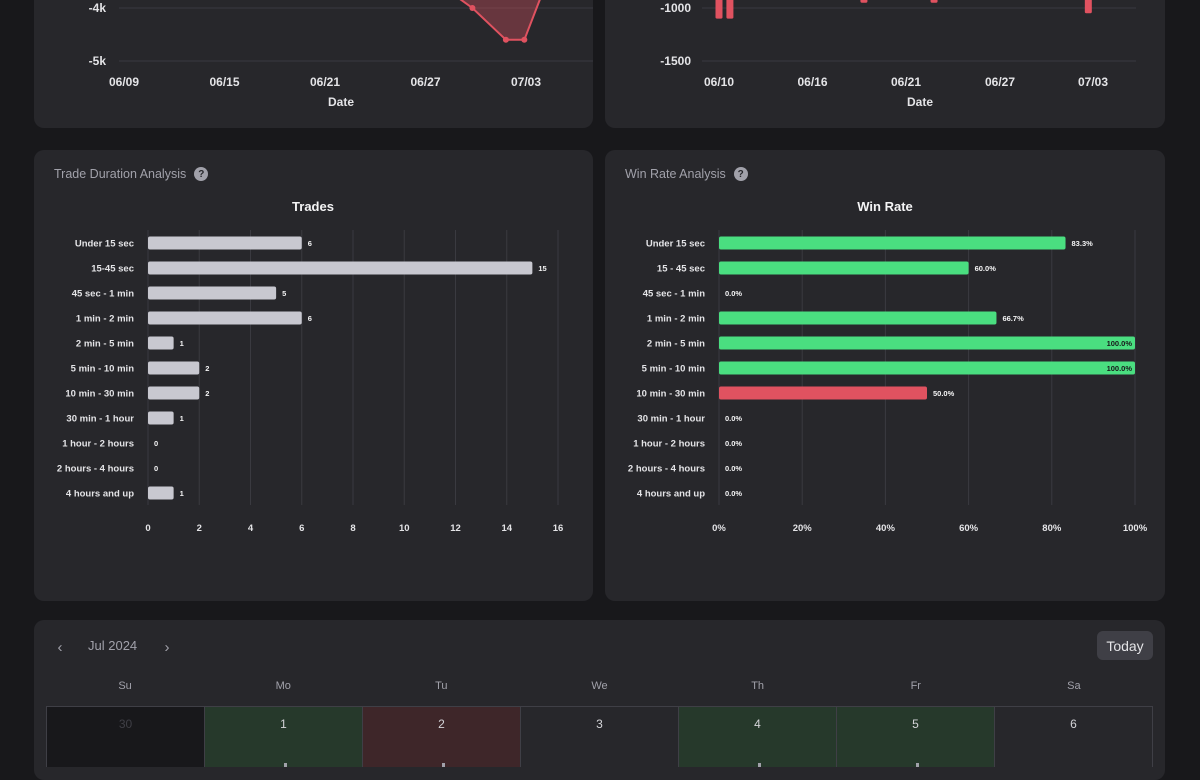 Image resolution: width=1200 pixels, height=780 pixels. Describe the element at coordinates (310, 243) in the screenshot. I see `data-label: 6` at that location.